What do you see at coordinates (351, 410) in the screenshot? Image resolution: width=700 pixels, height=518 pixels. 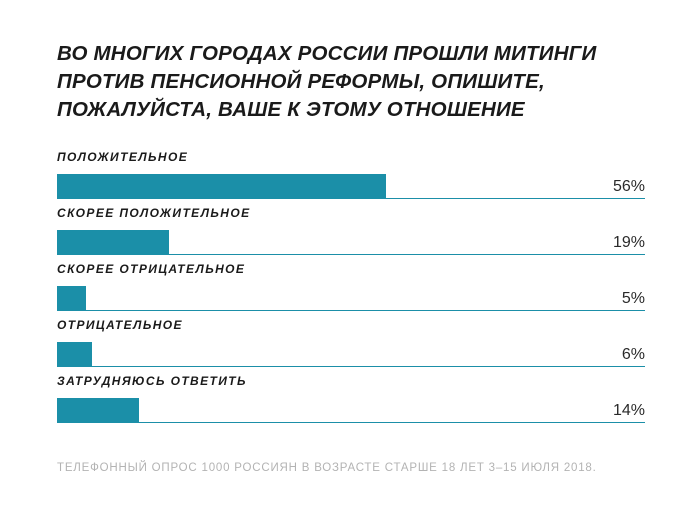 I see `bar-track: 14%` at bounding box center [351, 410].